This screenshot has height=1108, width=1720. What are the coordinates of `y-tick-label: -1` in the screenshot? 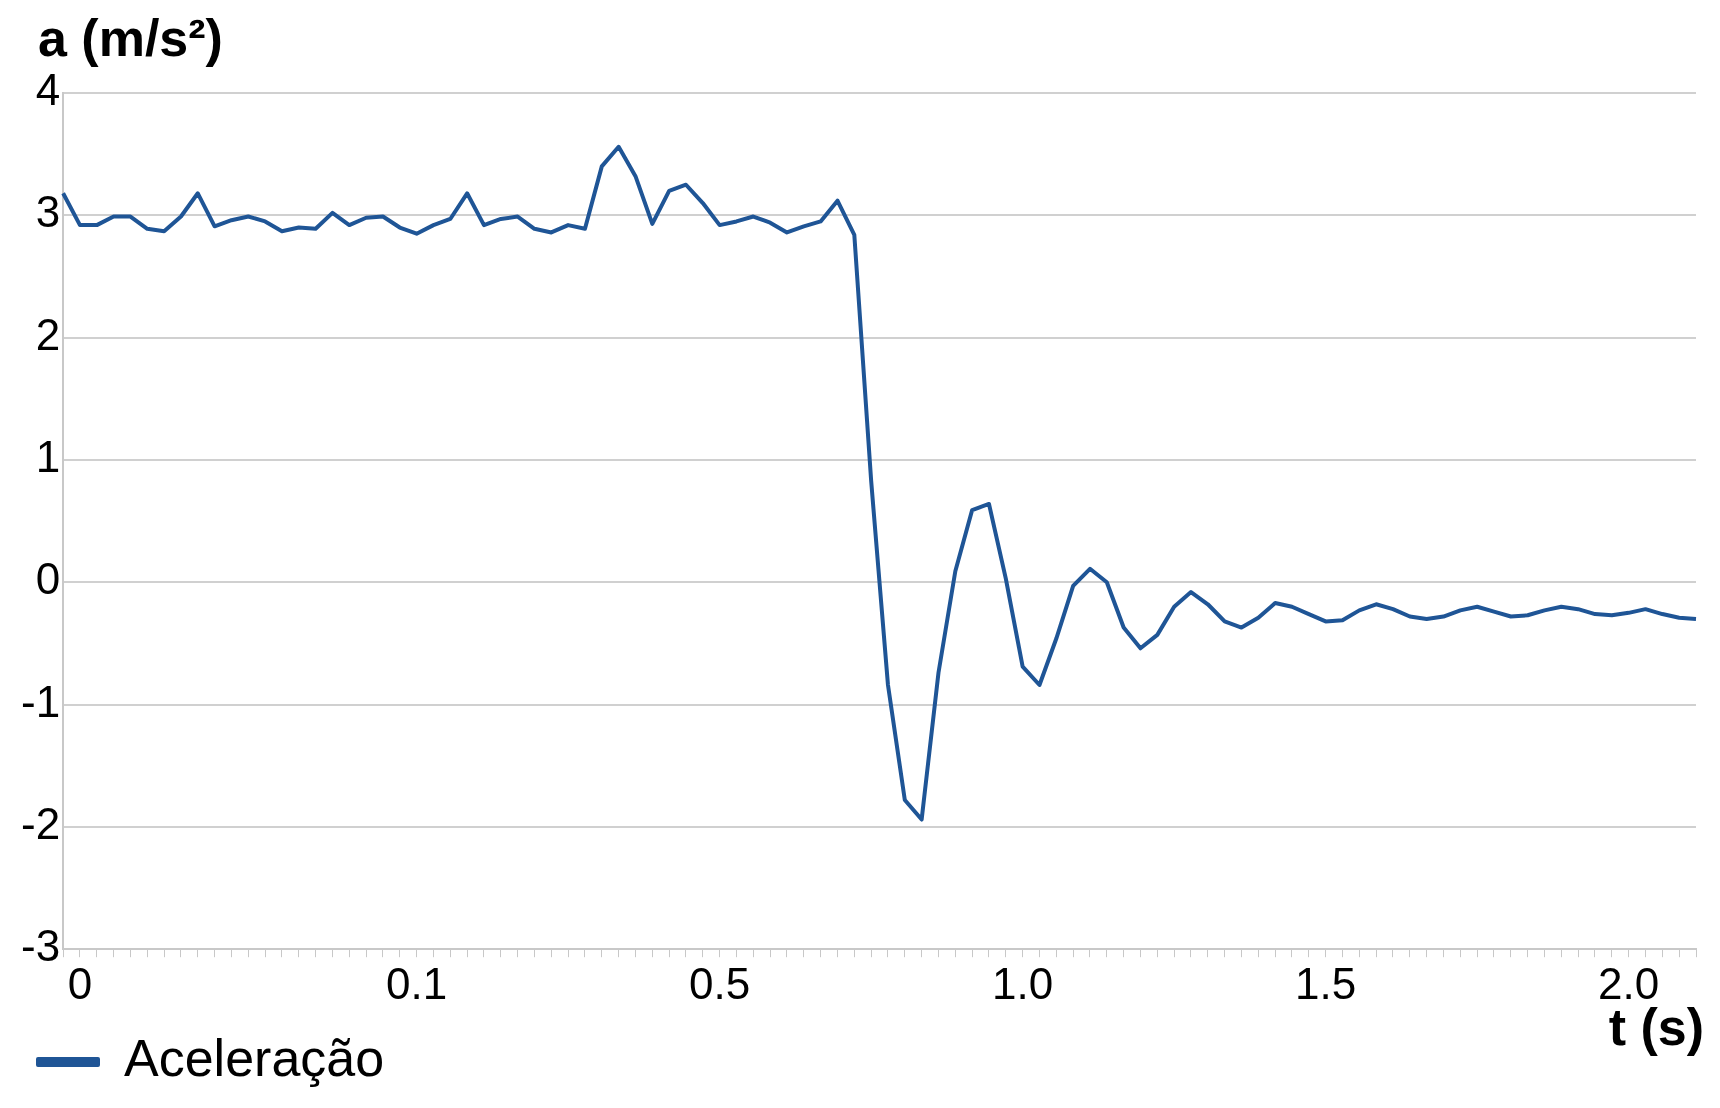 It's located at (41, 701).